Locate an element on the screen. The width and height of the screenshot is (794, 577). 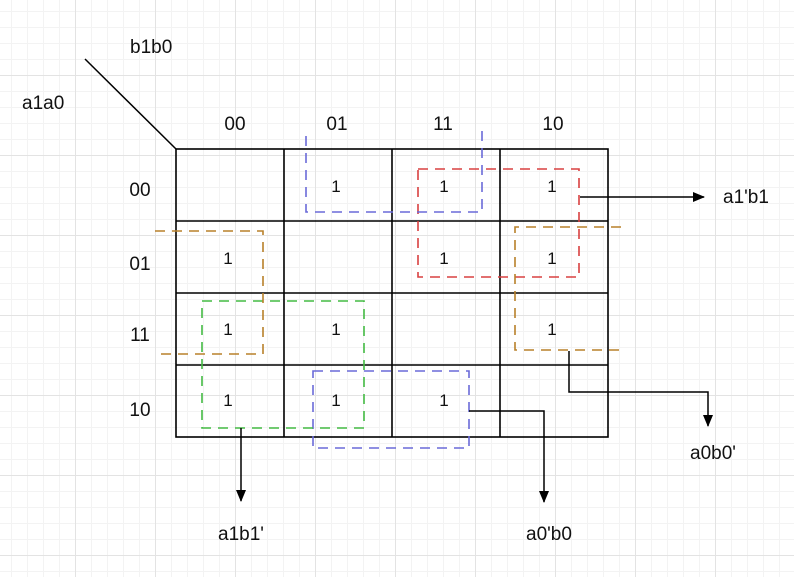
cell-r3-c0: 1 is located at coordinates (227, 400).